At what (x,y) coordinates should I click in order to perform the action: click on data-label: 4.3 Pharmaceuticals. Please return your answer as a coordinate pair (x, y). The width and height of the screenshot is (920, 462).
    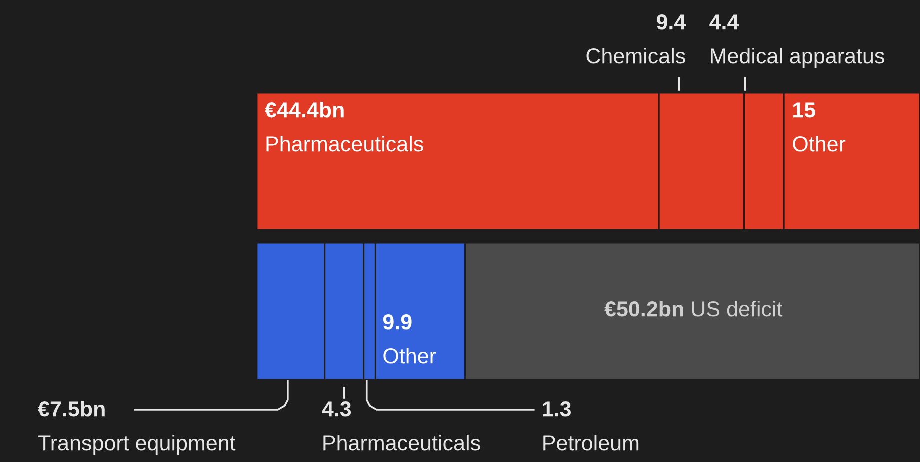
    Looking at the image, I should click on (401, 426).